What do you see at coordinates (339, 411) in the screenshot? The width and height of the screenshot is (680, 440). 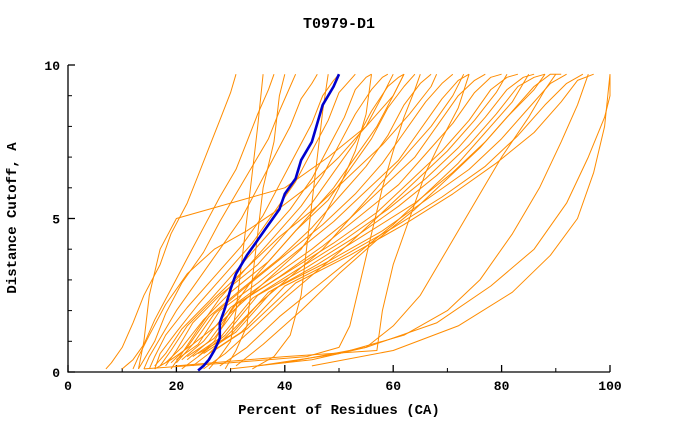 I see `x-axis-label: Percent of Residues (CA)` at bounding box center [339, 411].